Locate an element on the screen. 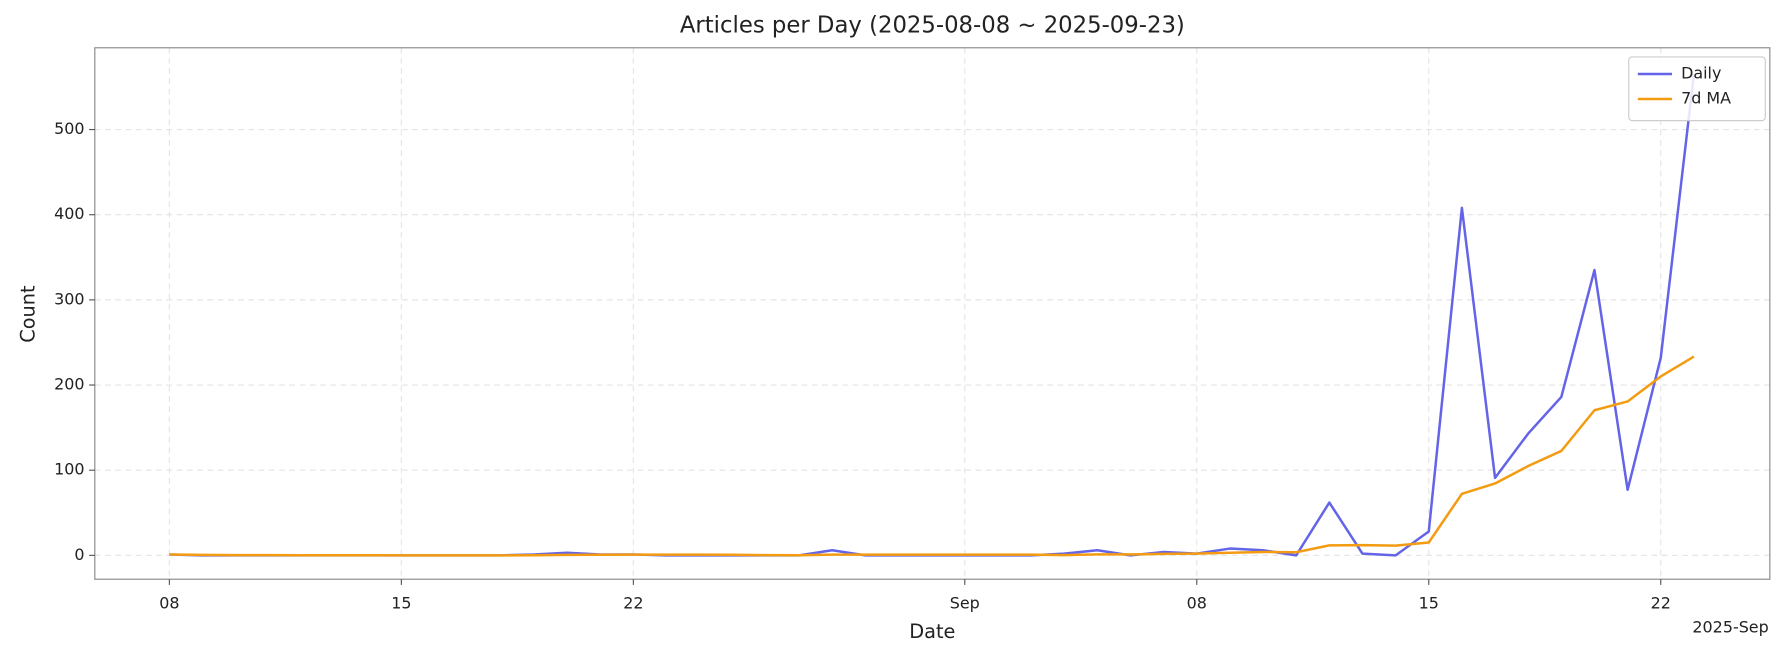 The height and width of the screenshot is (660, 1785). y-tick-label: 400 is located at coordinates (69, 213).